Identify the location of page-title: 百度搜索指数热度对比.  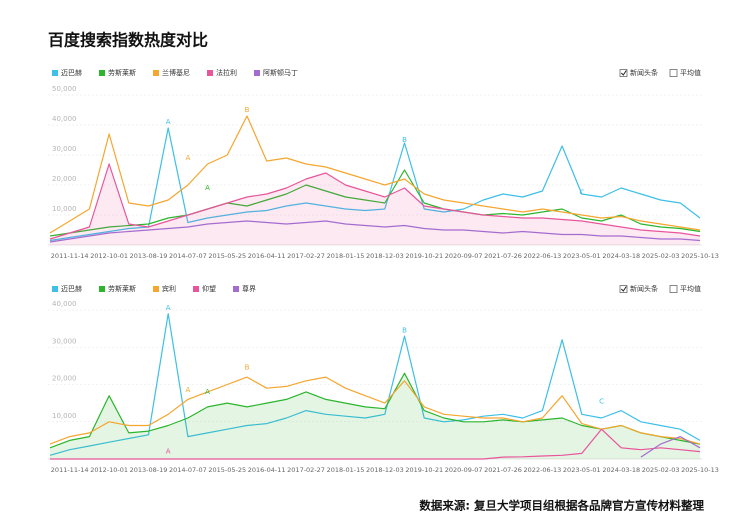
(128, 40).